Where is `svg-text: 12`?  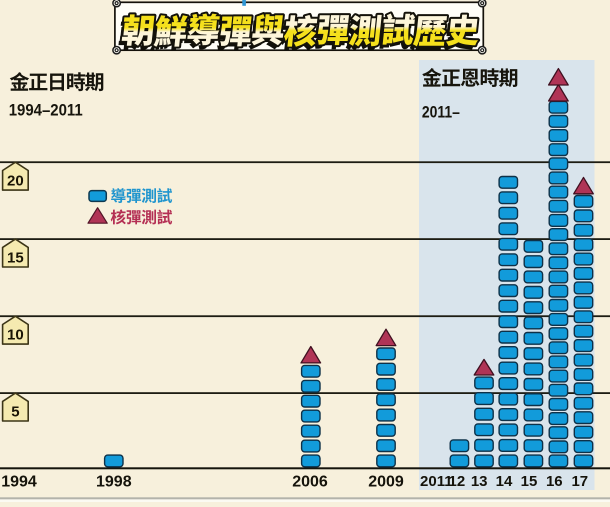
svg-text: 12 is located at coordinates (457, 481).